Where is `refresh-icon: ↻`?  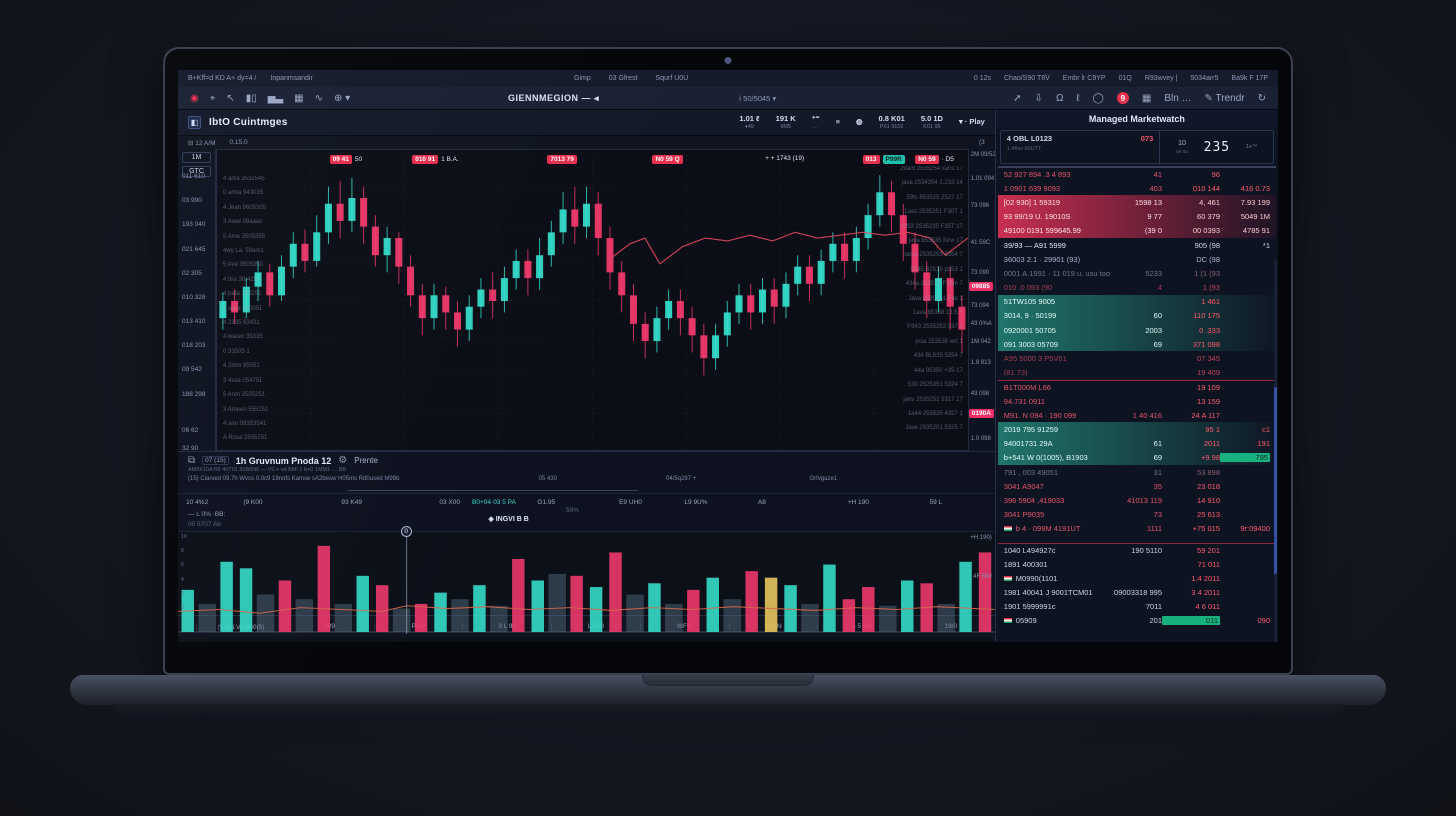 refresh-icon: ↻ is located at coordinates (1261, 98).